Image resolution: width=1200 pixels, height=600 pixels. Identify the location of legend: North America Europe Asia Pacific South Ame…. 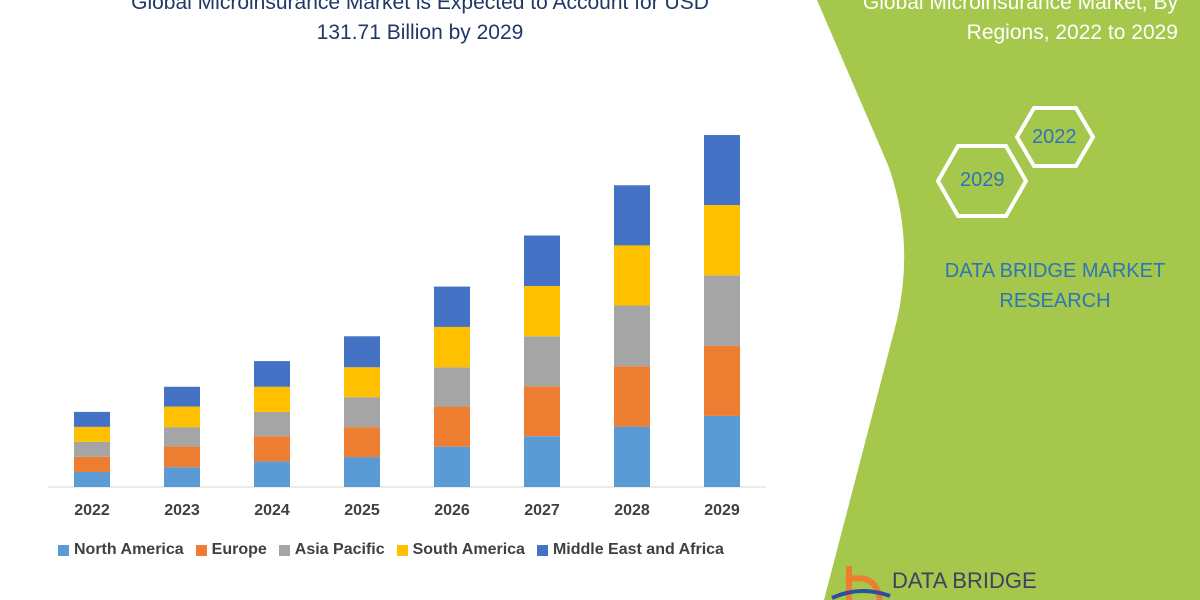
(391, 550).